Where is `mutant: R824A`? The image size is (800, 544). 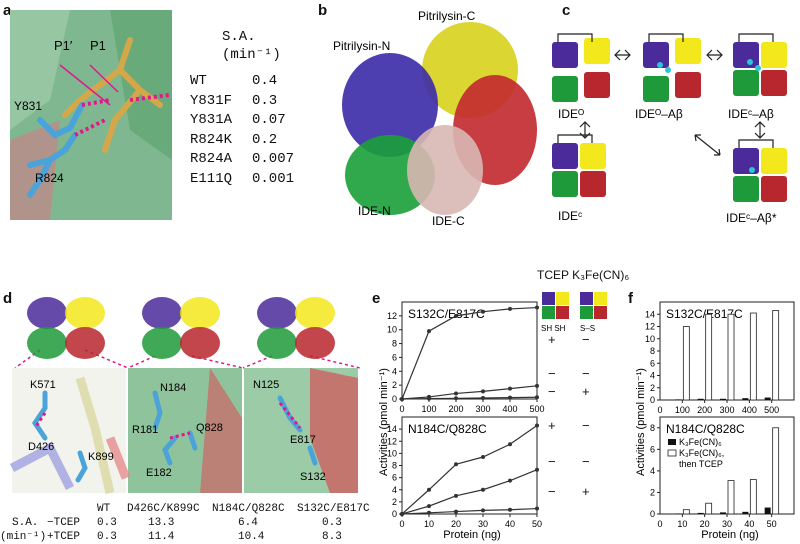
mutant: R824A is located at coordinates (211, 159).